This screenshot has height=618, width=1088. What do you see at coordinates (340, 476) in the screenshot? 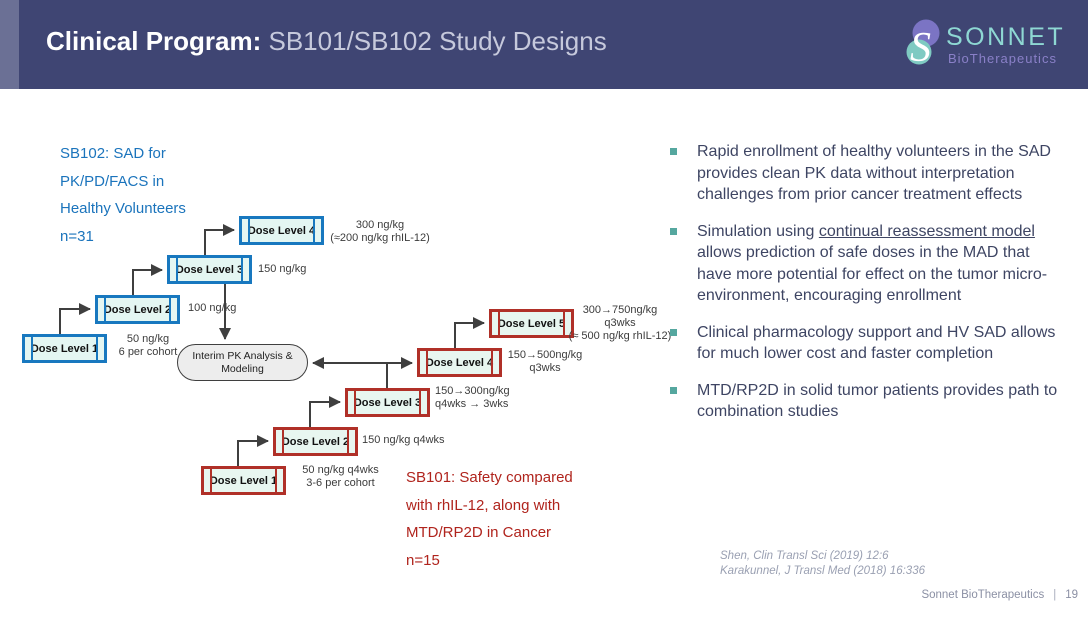
I see `sb101-dose-1-note: 50 ng/kg q4wks 3-6 per cohort` at bounding box center [340, 476].